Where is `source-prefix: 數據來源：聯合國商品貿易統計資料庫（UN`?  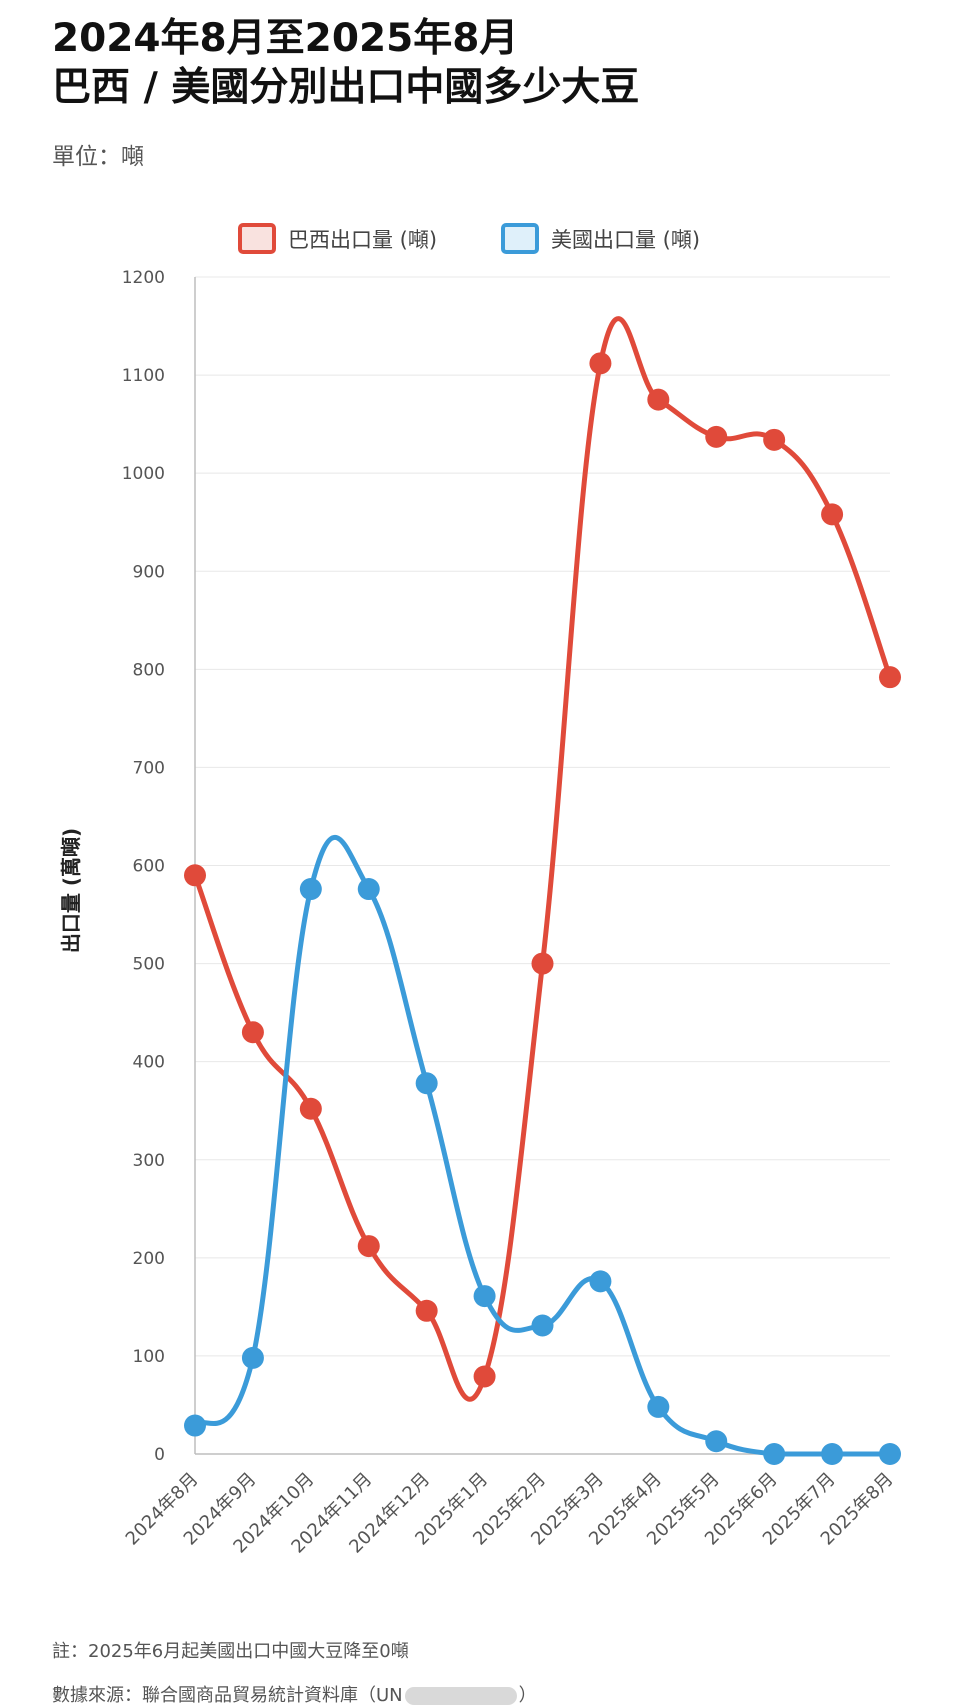
source-prefix: 數據來源：聯合國商品貿易統計資料庫（UN is located at coordinates (227, 1695).